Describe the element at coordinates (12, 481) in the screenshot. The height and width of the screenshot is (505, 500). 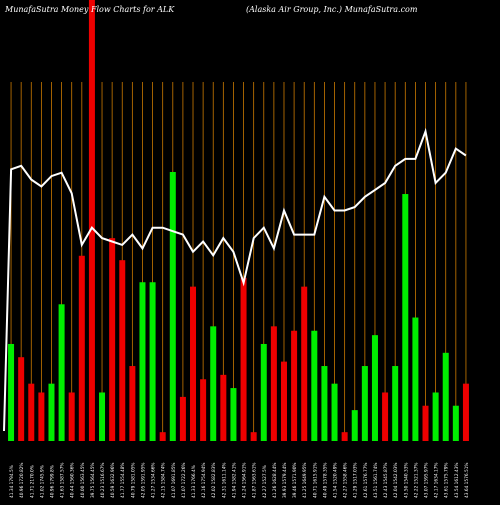
I see `x-tick-label: 41.34 1794.5%` at that location.